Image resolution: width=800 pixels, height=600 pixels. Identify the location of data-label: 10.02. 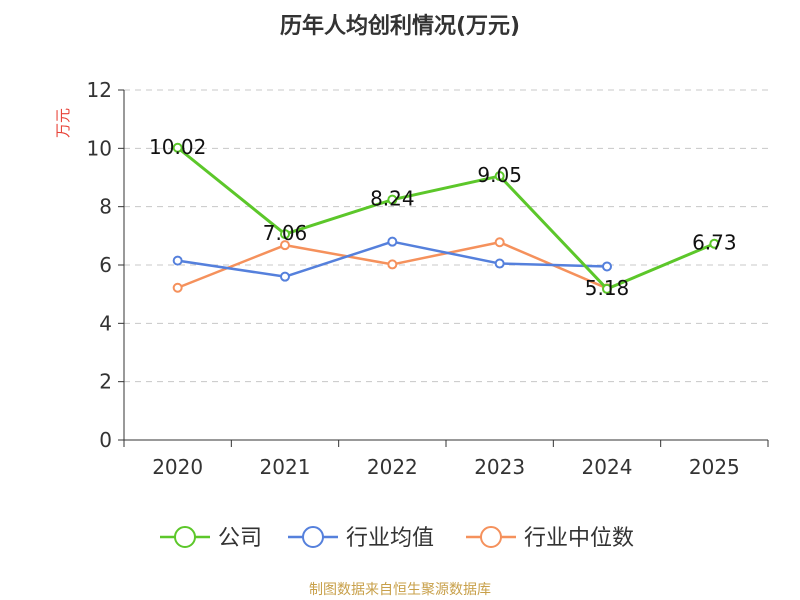
(177, 147).